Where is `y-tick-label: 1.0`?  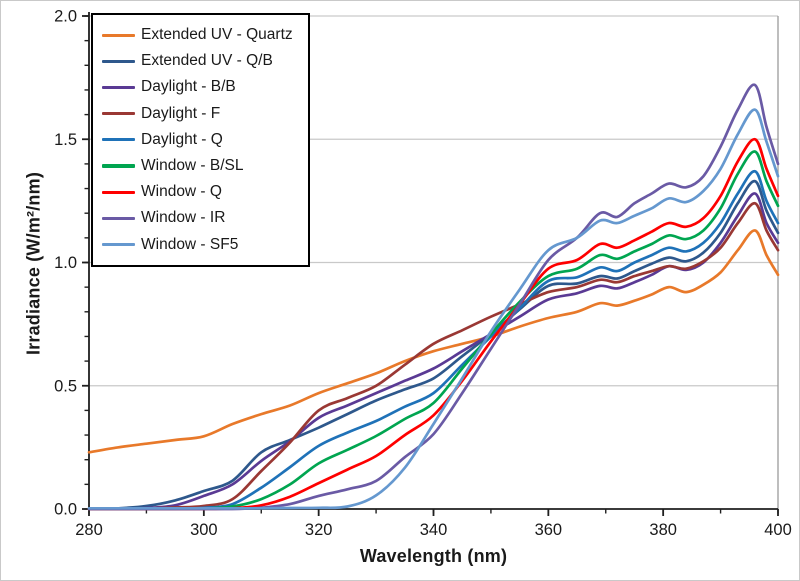
y-tick-label: 1.0 is located at coordinates (65, 263).